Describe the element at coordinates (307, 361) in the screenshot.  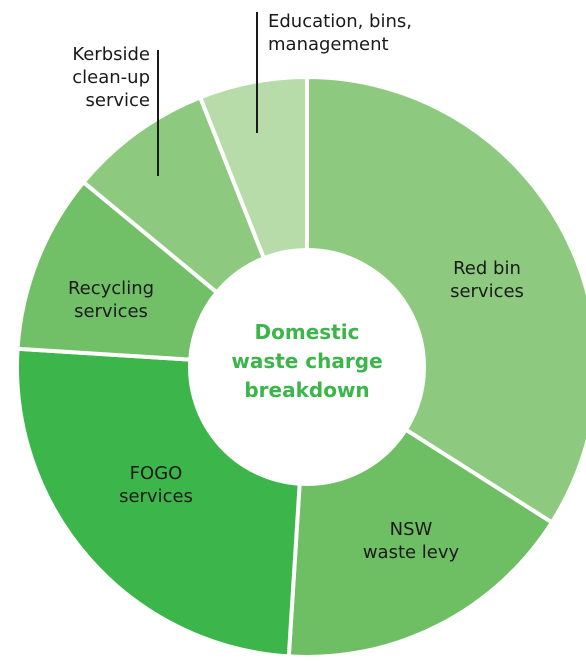
I see `chart-title: Domestic waste charge breakdown` at that location.